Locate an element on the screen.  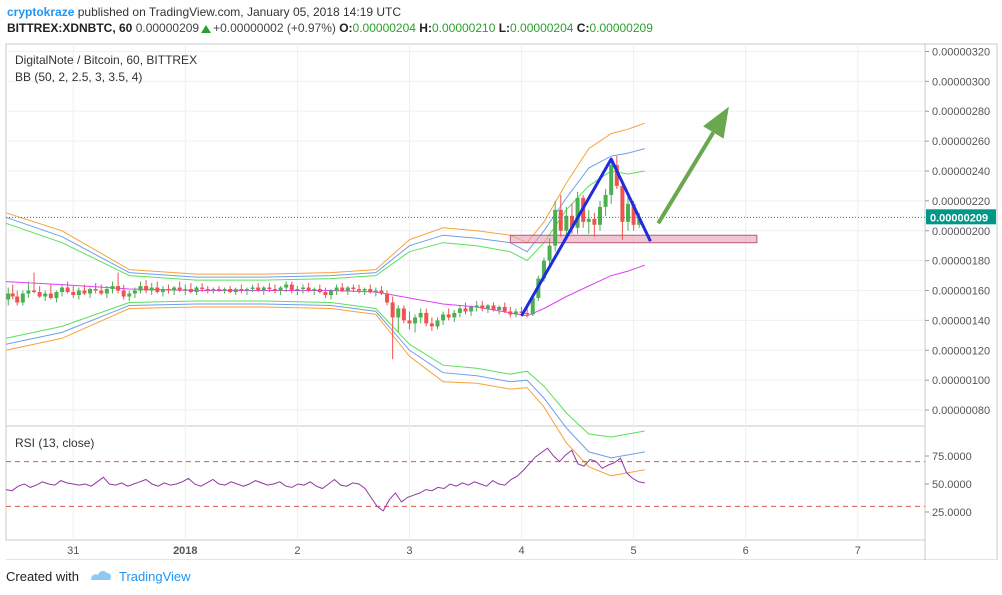
high-value: 0.00000210 is located at coordinates (463, 28).